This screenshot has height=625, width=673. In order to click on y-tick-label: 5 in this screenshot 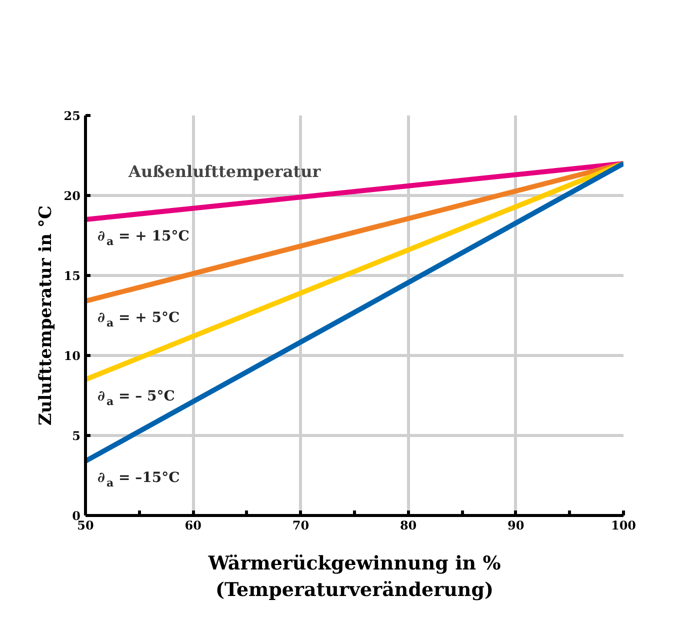, I will do `click(76, 436)`.